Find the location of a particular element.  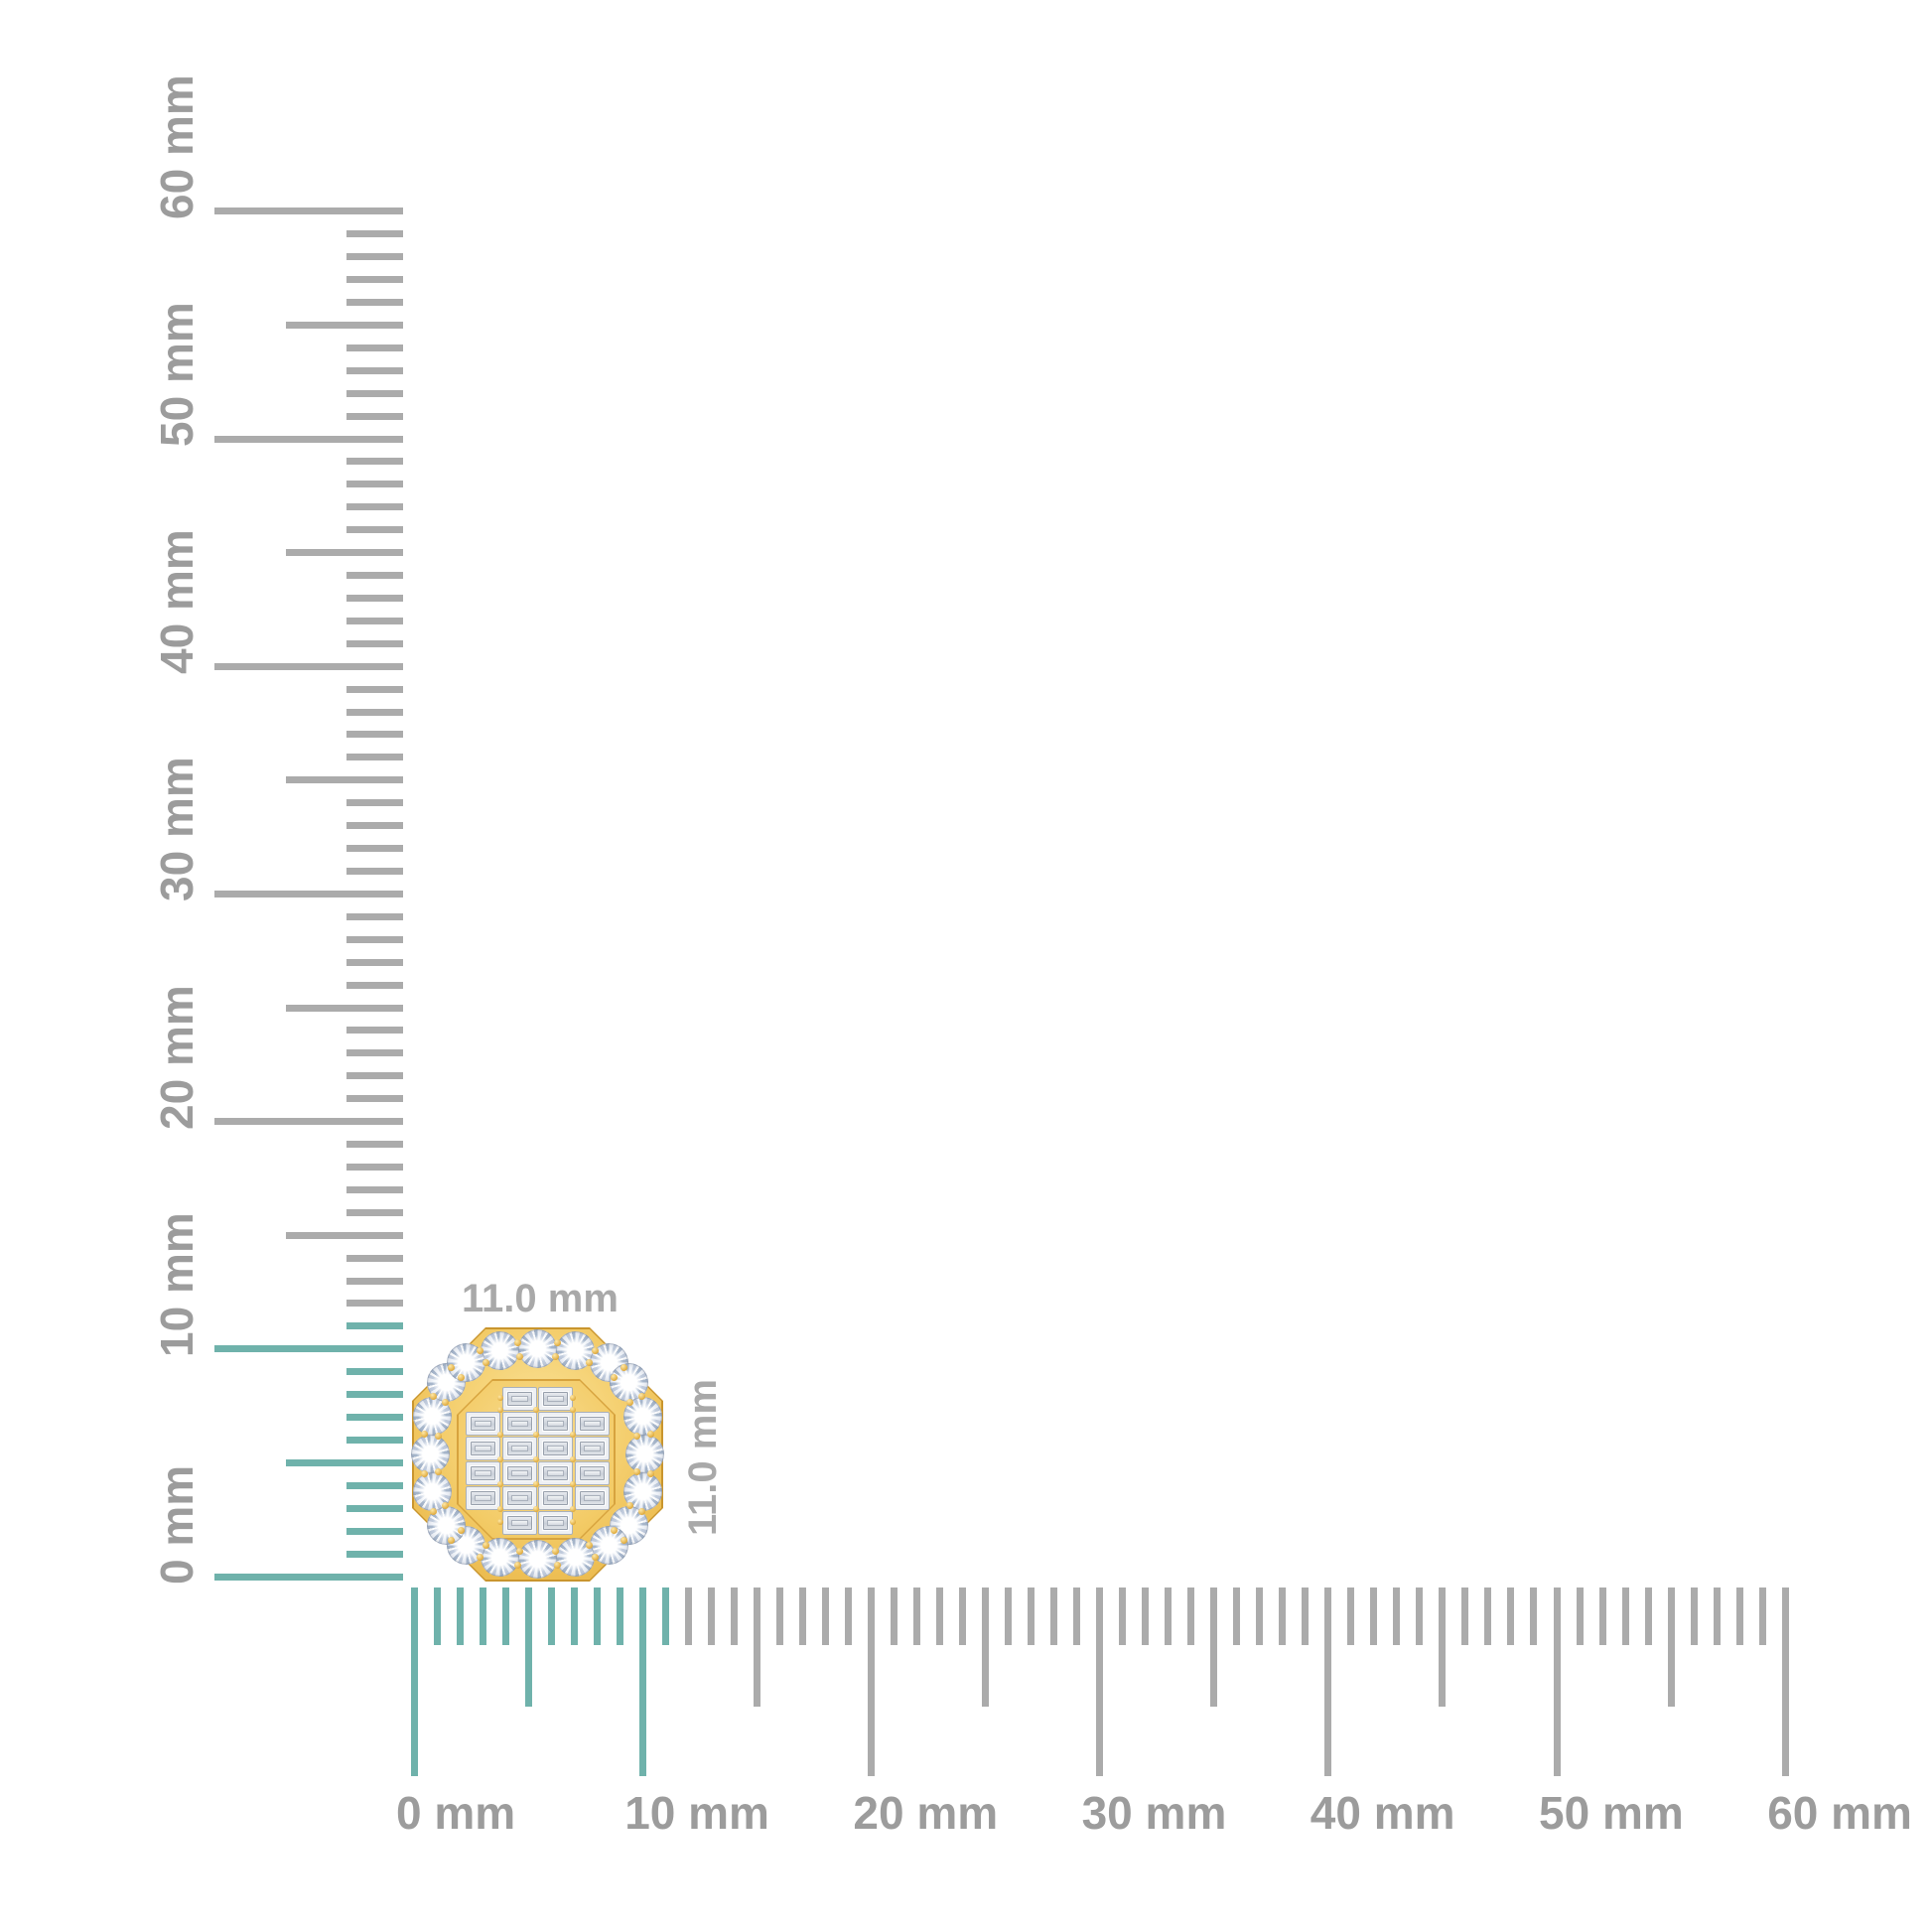

h-tick-5mm is located at coordinates (528, 1647).